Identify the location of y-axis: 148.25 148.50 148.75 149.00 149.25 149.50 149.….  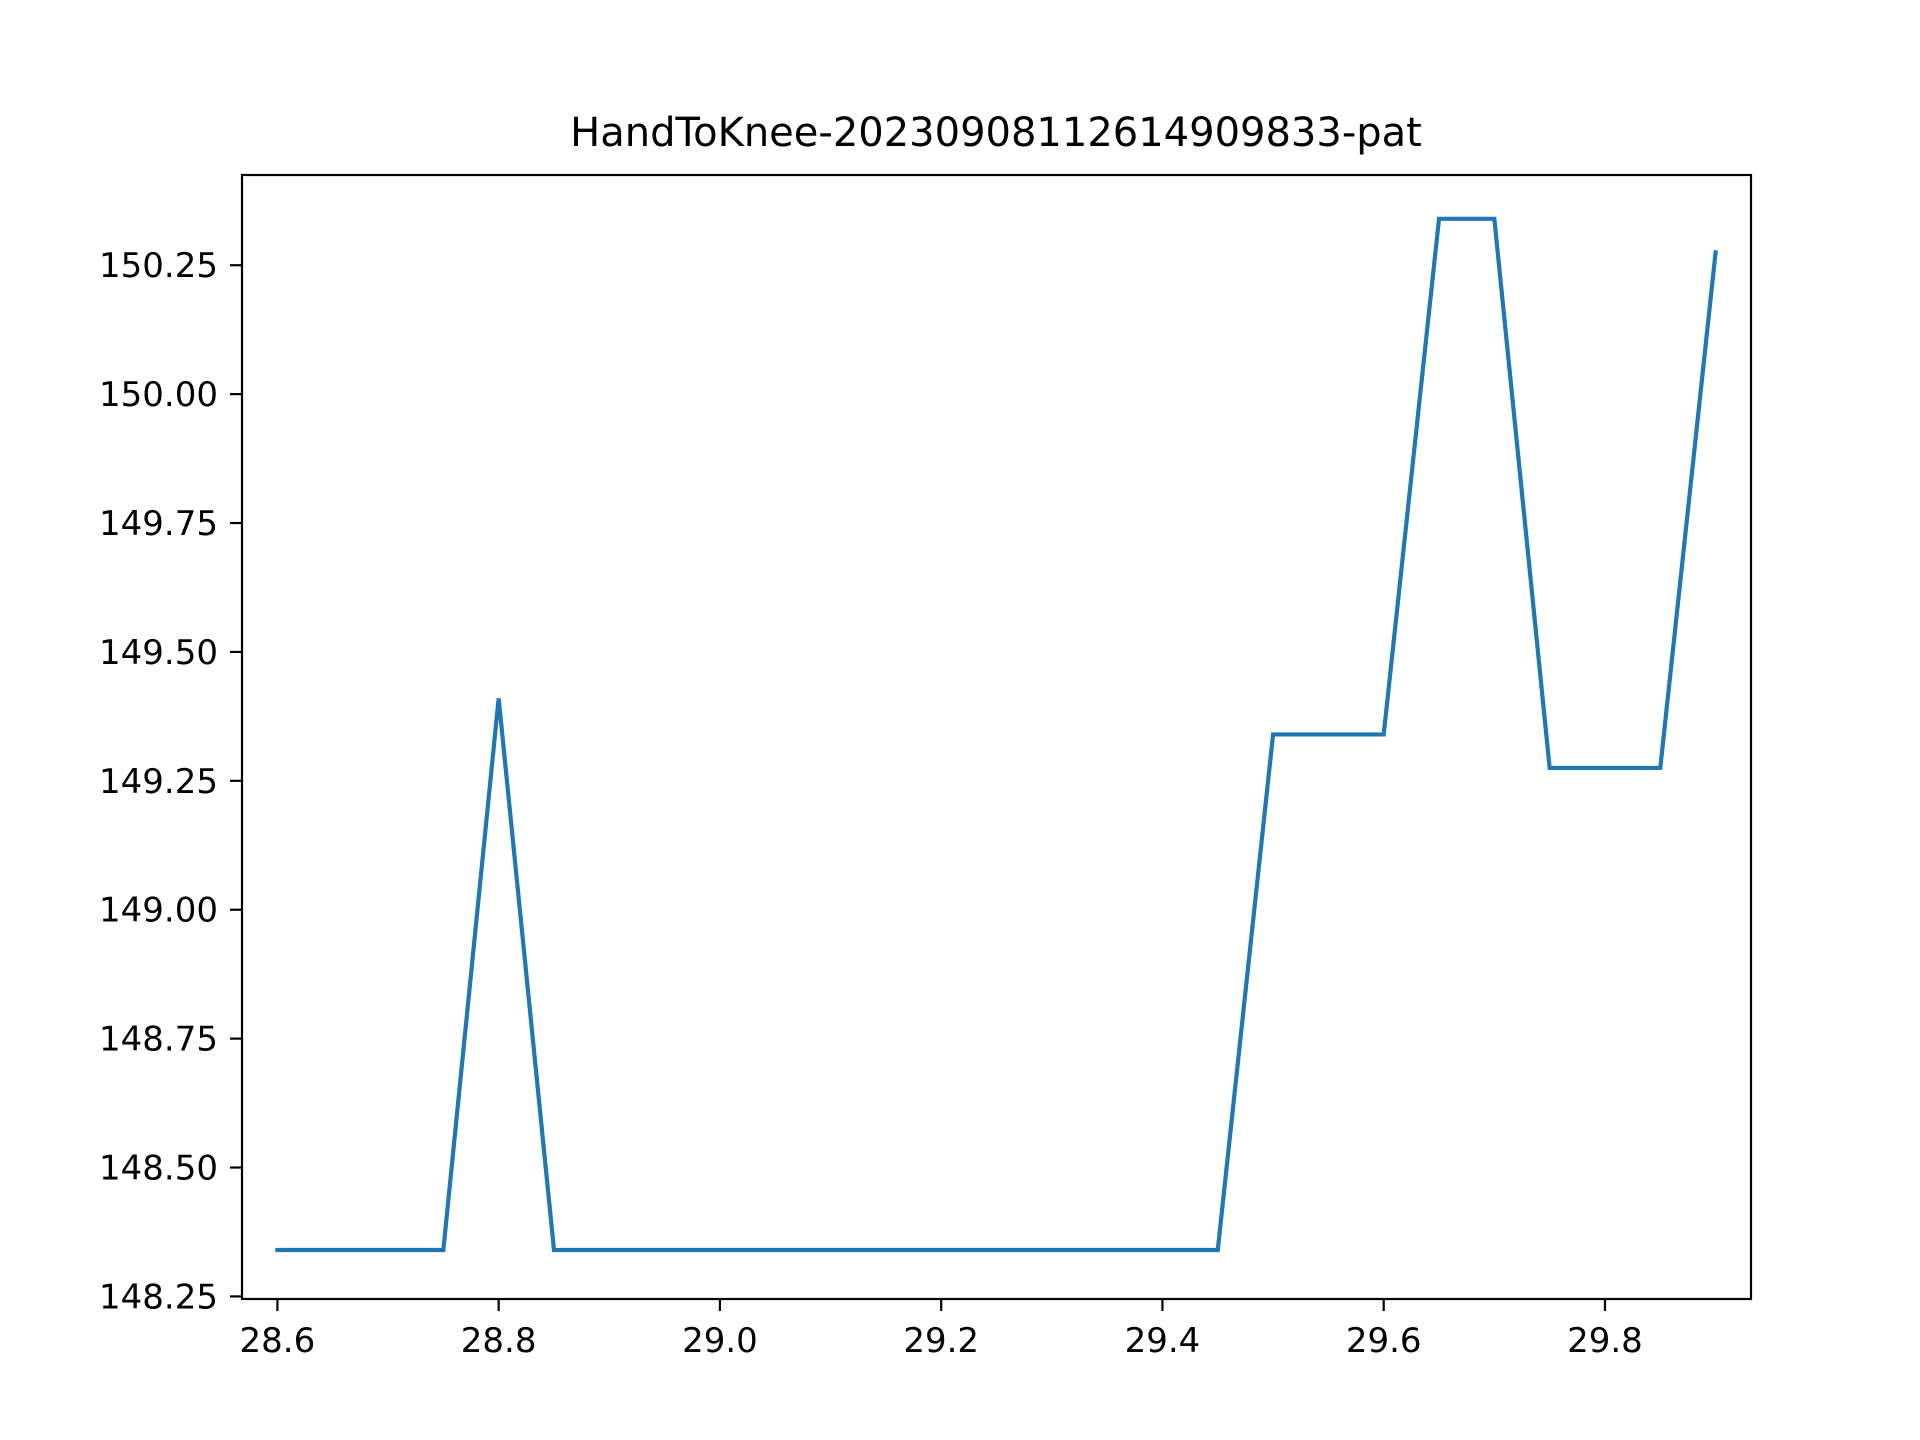
(170, 781).